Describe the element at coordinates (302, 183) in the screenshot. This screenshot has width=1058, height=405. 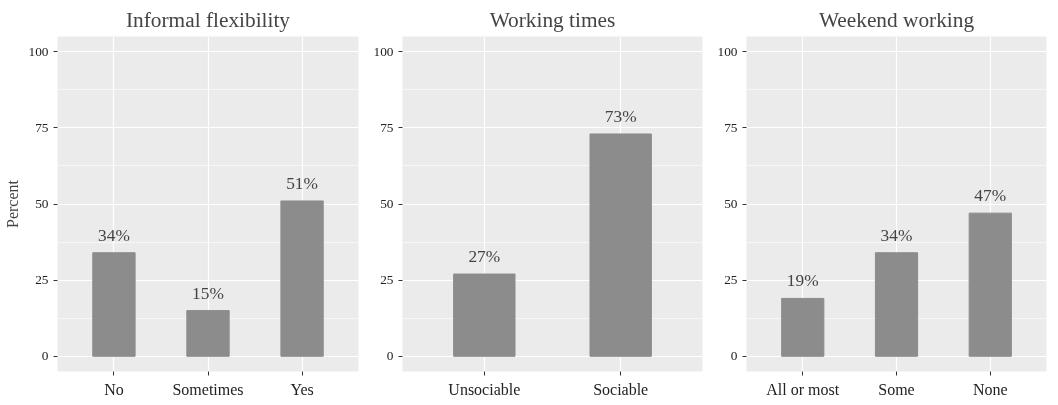
I see `data-label: 51%` at that location.